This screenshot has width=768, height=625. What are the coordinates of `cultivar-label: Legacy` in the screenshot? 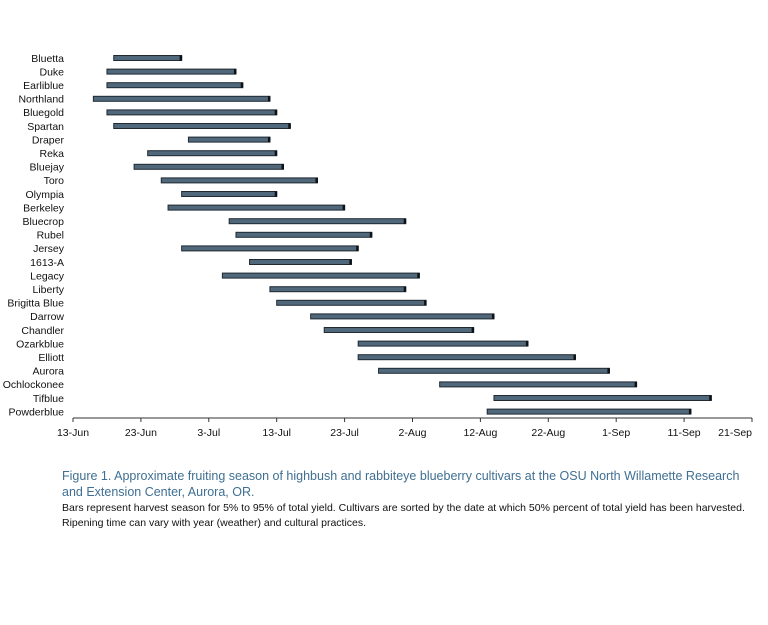 It's located at (47, 276).